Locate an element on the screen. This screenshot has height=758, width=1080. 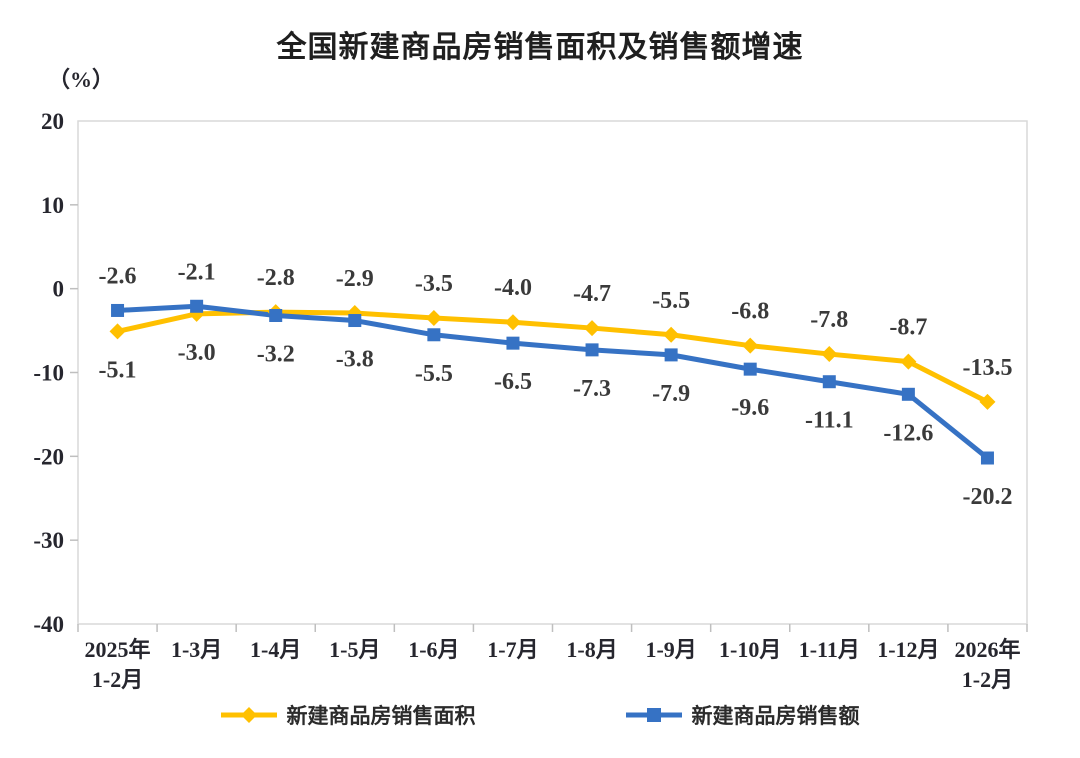
svg-text: 1-10月 is located at coordinates (750, 649).